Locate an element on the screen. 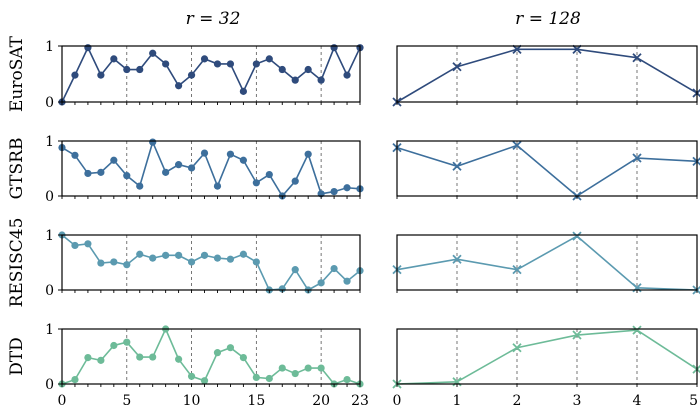 This screenshot has width=700, height=420. panel-eurosat-r128 is located at coordinates (546, 75).